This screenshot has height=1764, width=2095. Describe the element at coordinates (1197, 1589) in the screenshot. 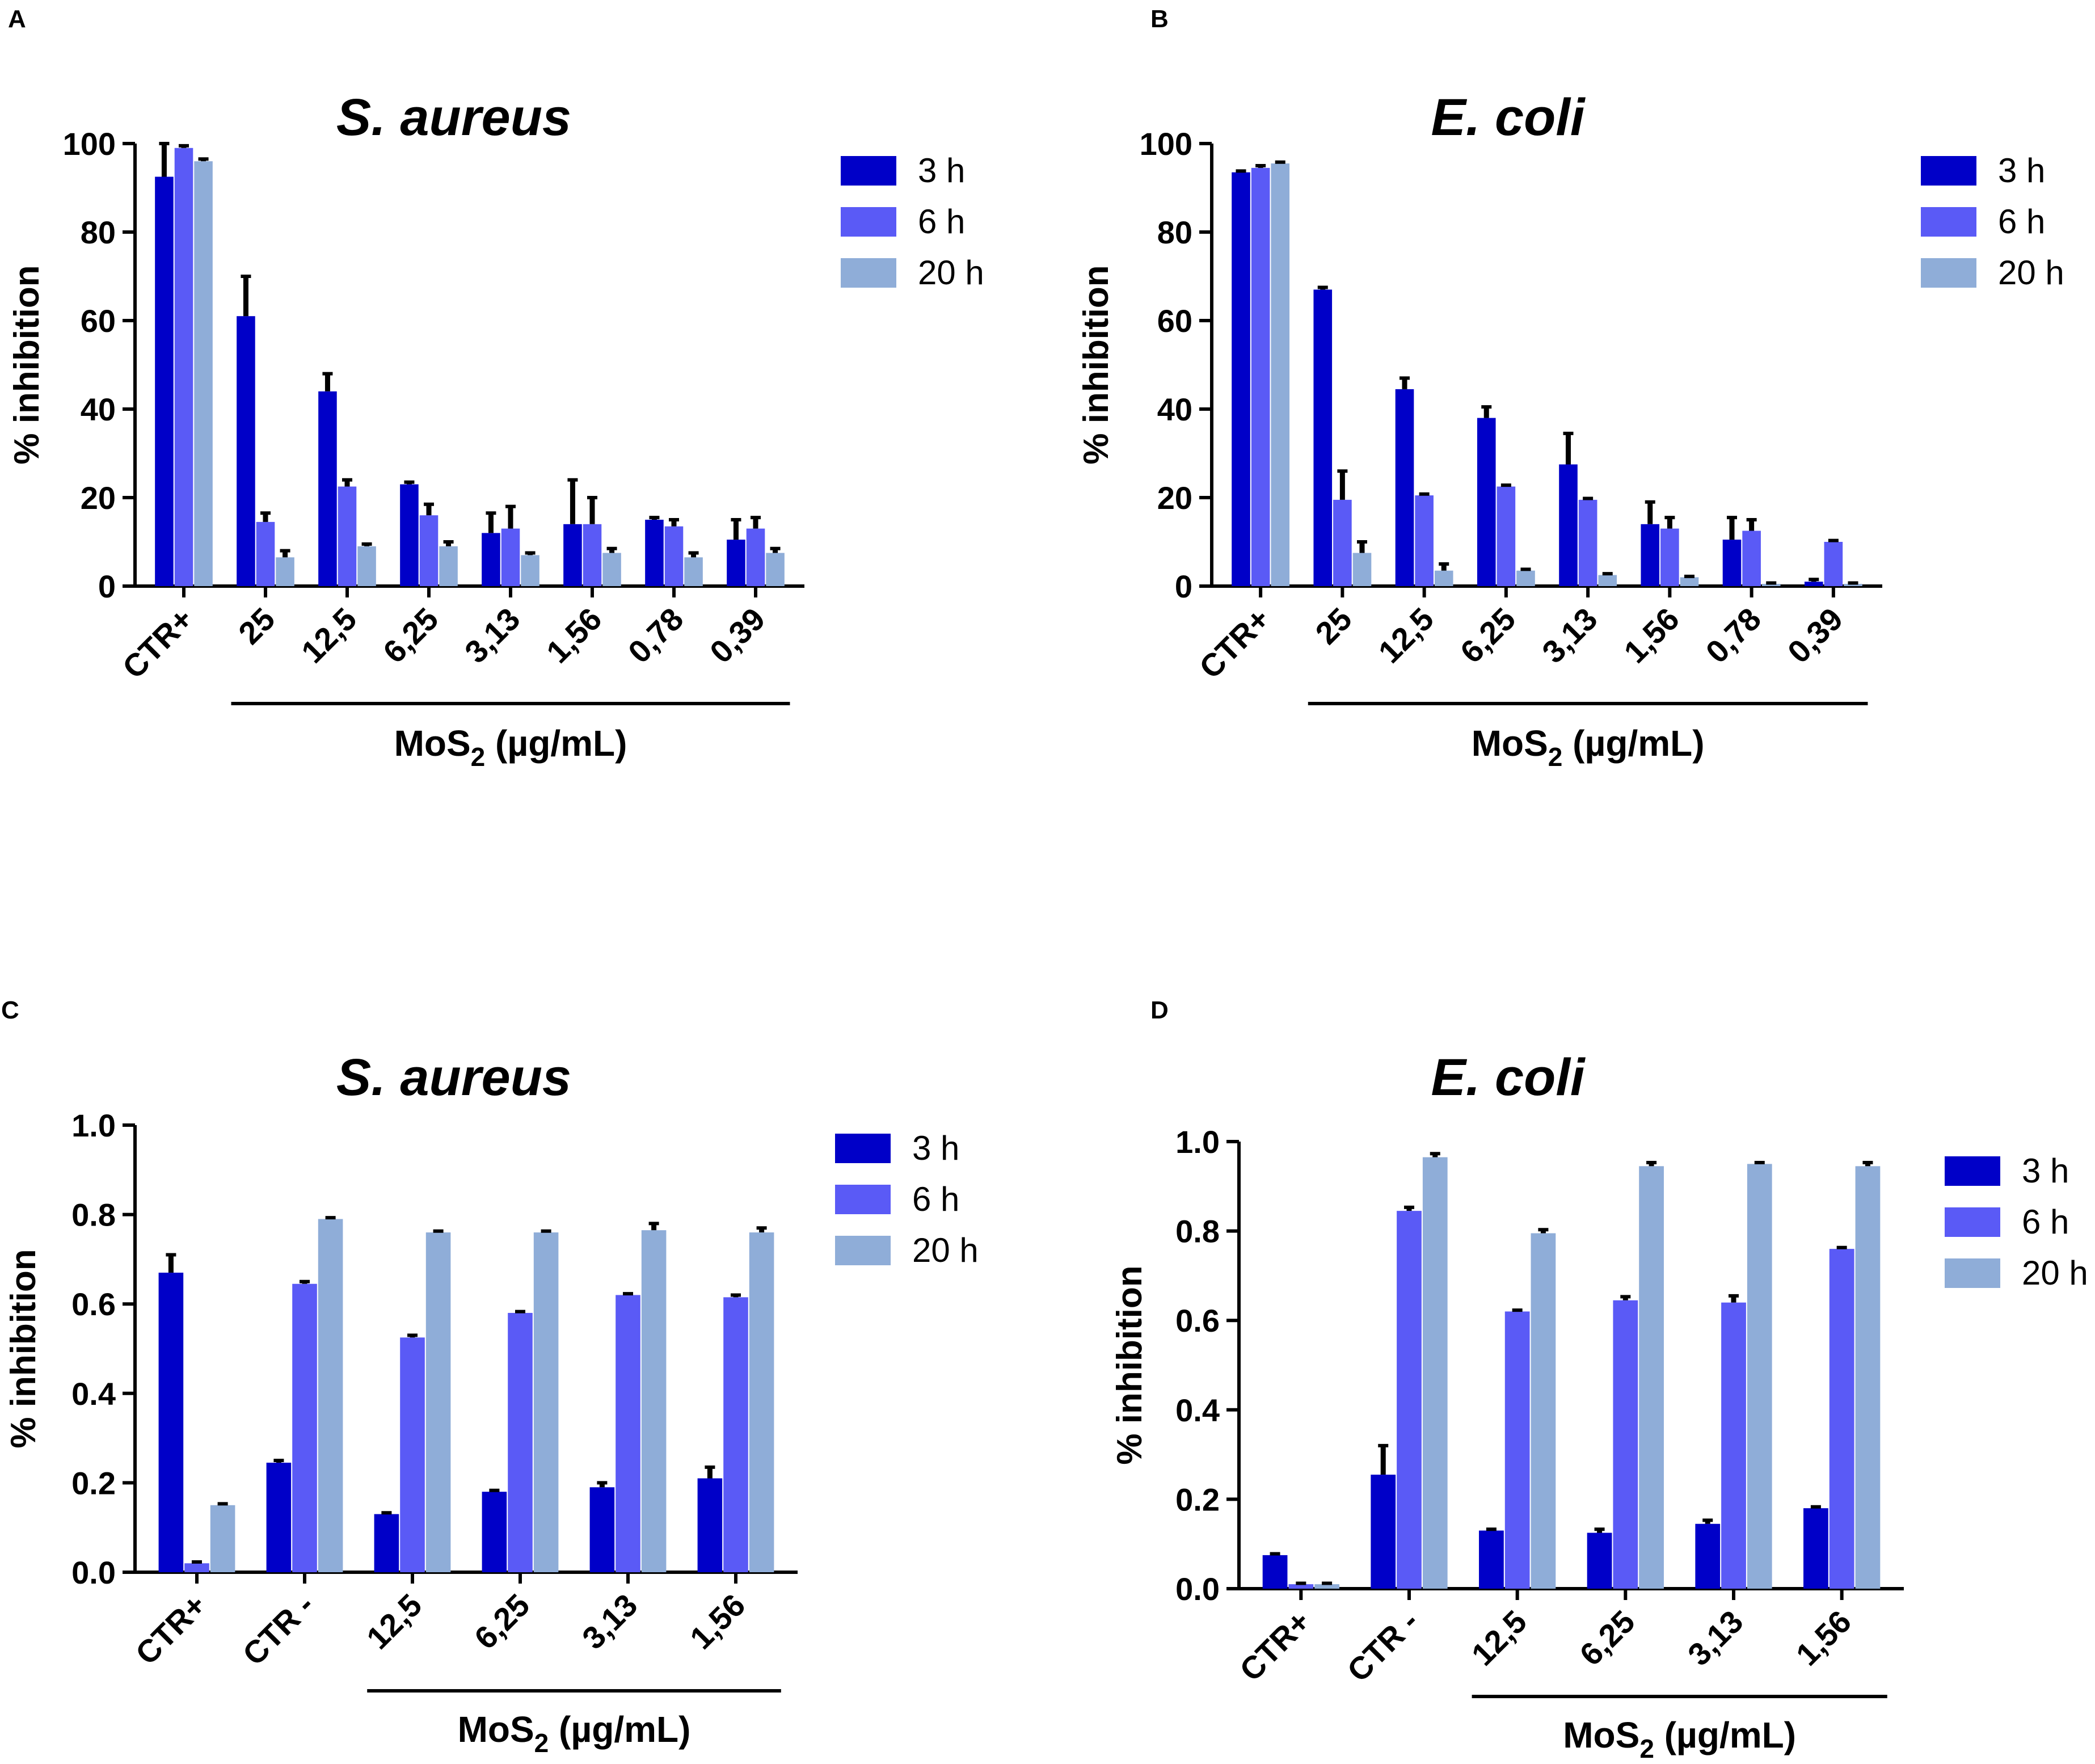

I see `y-tick-label: 0.0` at that location.